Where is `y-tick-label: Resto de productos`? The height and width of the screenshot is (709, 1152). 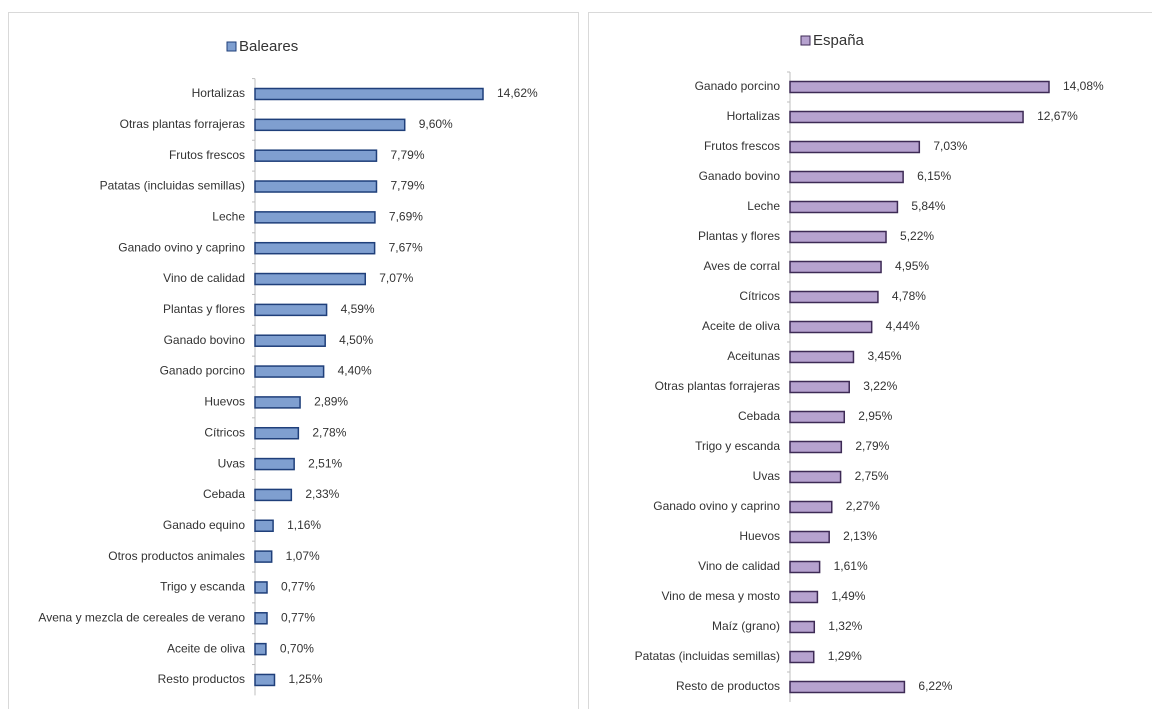
y-tick-label: Resto de productos is located at coordinates (728, 686).